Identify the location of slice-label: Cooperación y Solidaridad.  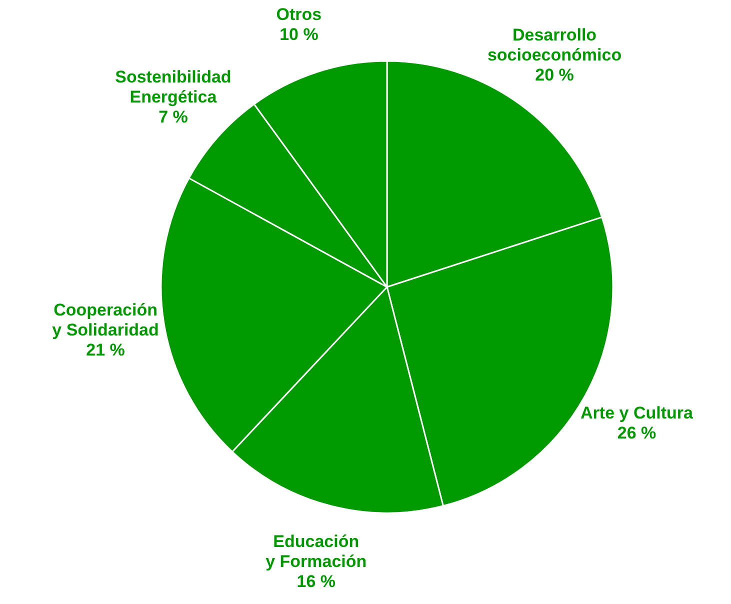
(105, 320).